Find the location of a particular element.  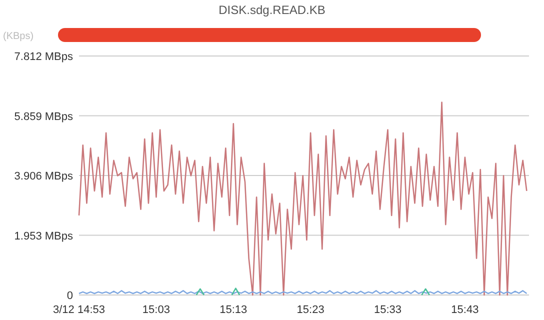

y-tick-label: 7.812 MBps is located at coordinates (44, 57).